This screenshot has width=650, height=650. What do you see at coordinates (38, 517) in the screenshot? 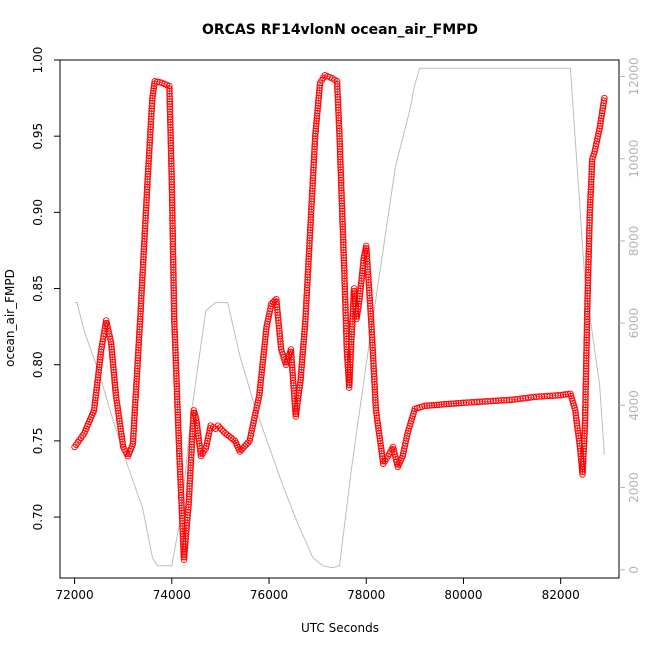
I see `y-tick-label: 0.70` at bounding box center [38, 517].